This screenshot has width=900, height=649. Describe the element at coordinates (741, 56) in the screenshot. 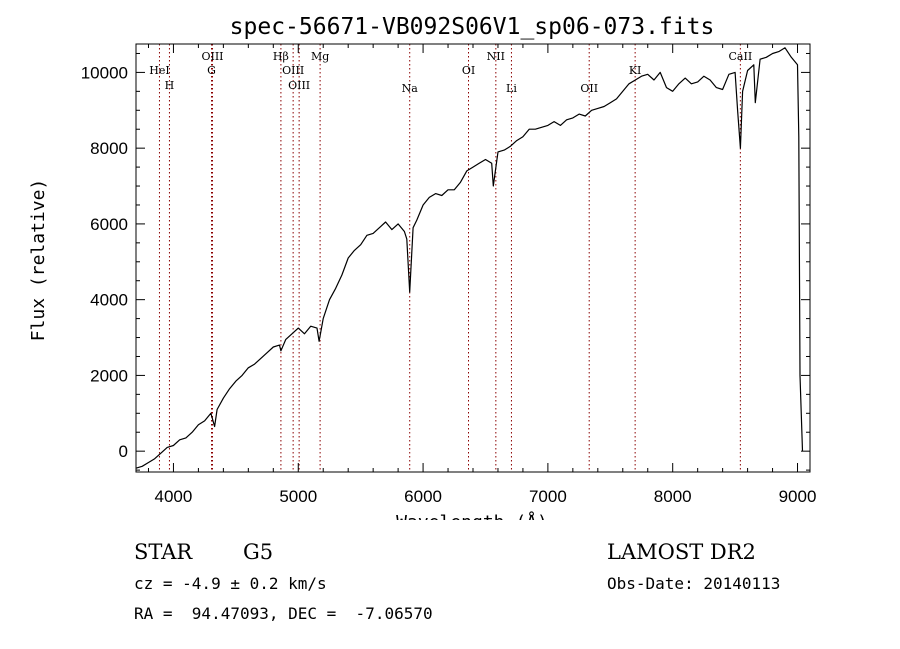

I see `line-label-14: CaII` at that location.